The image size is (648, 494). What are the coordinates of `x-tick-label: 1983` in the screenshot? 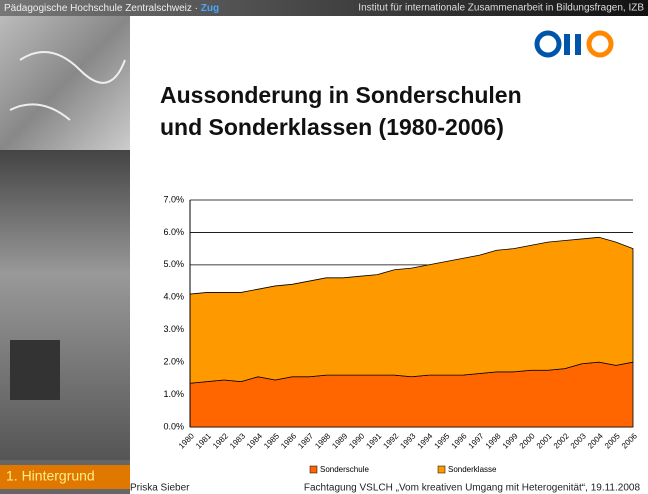 It's located at (237, 440).